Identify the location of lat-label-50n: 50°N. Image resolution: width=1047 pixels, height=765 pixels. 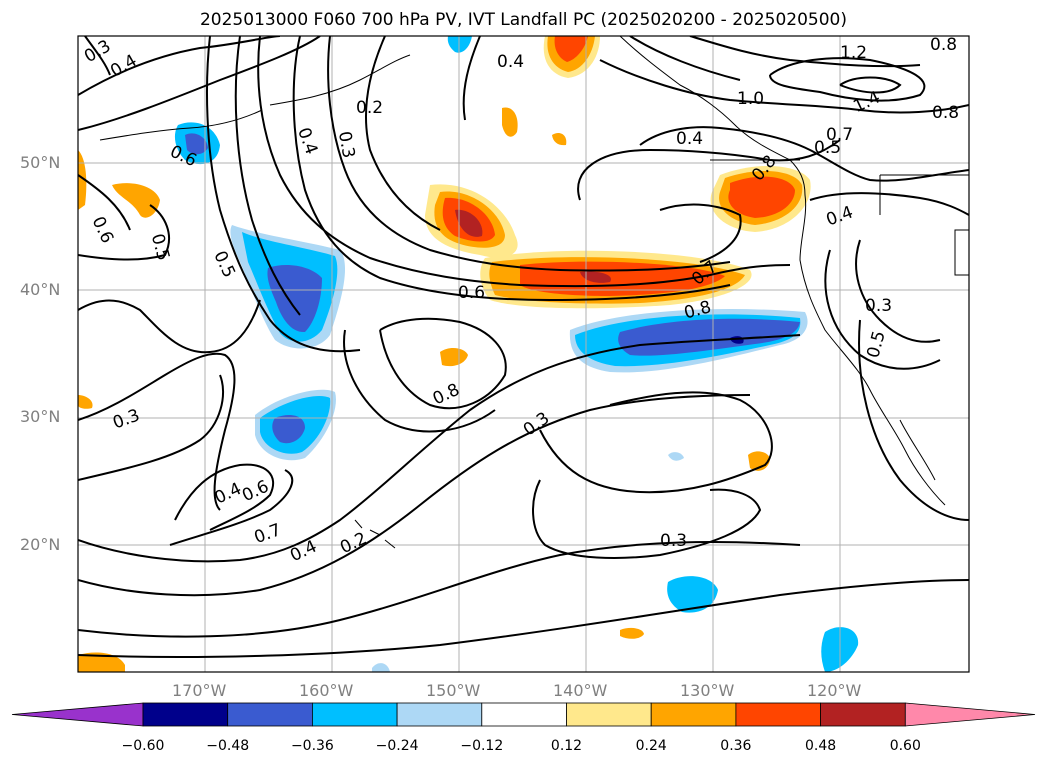
(40, 162).